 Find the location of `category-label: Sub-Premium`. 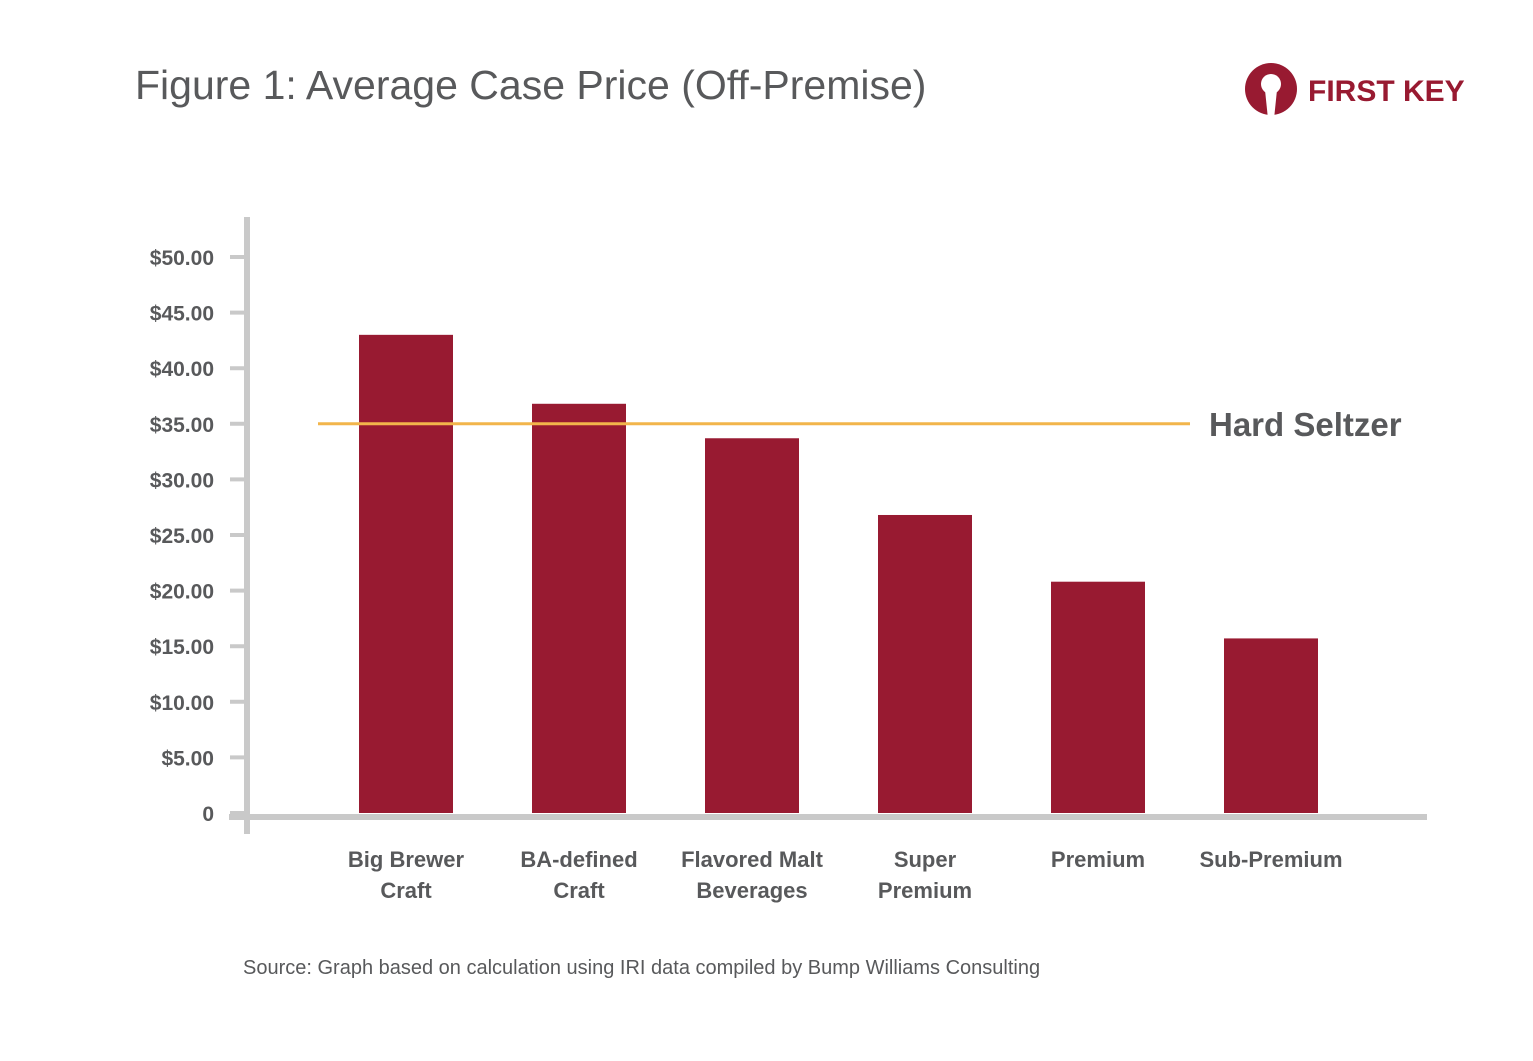

category-label: Sub-Premium is located at coordinates (1270, 859).